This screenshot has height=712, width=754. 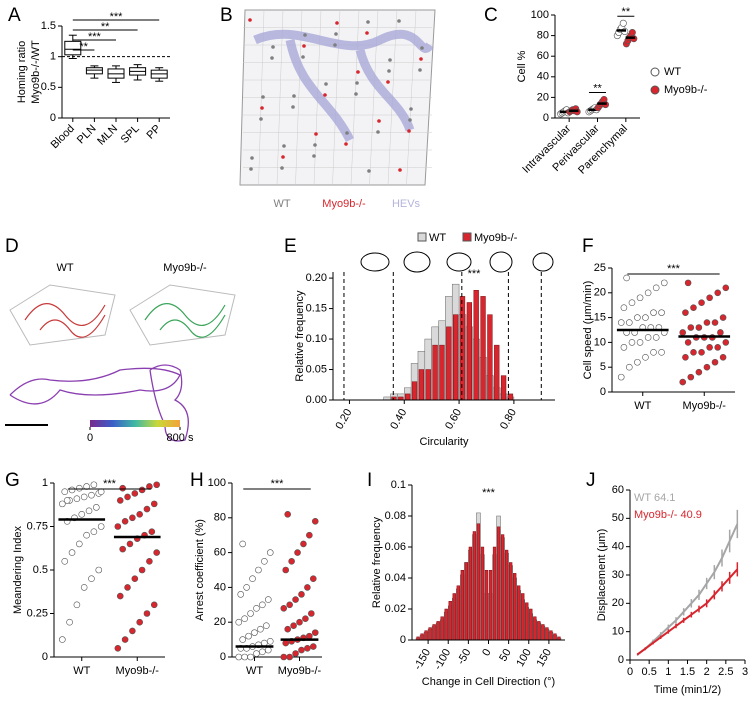 I want to click on y-tick-label: 0.1, so click(x=398, y=485).